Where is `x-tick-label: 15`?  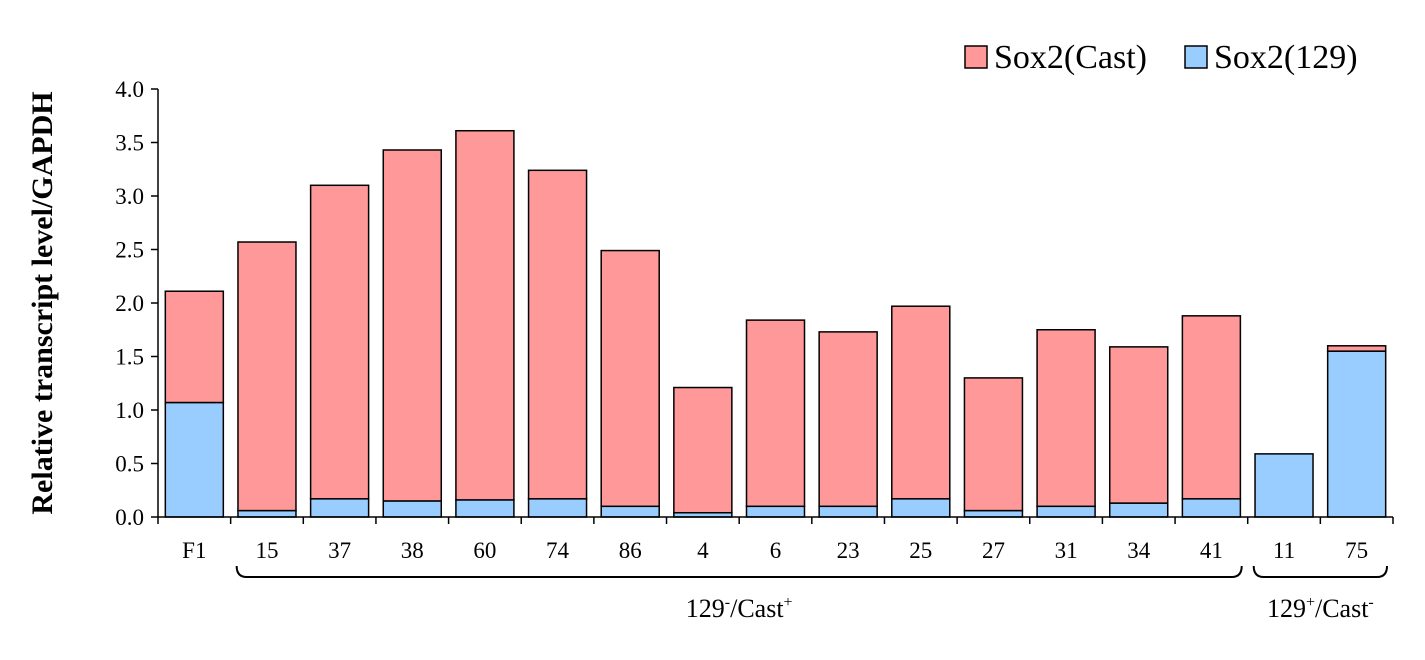
x-tick-label: 15 is located at coordinates (266, 550).